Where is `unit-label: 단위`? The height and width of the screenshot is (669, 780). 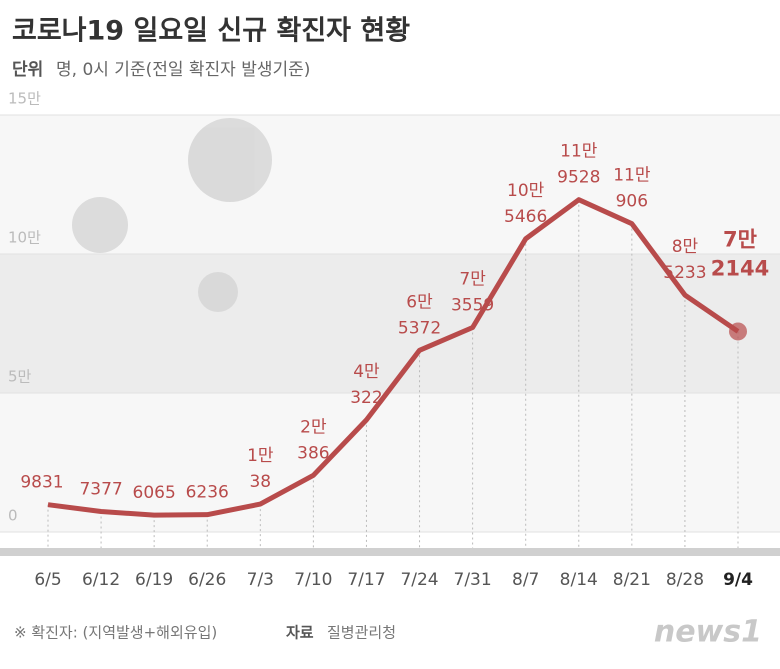
unit-label: 단위 is located at coordinates (27, 70).